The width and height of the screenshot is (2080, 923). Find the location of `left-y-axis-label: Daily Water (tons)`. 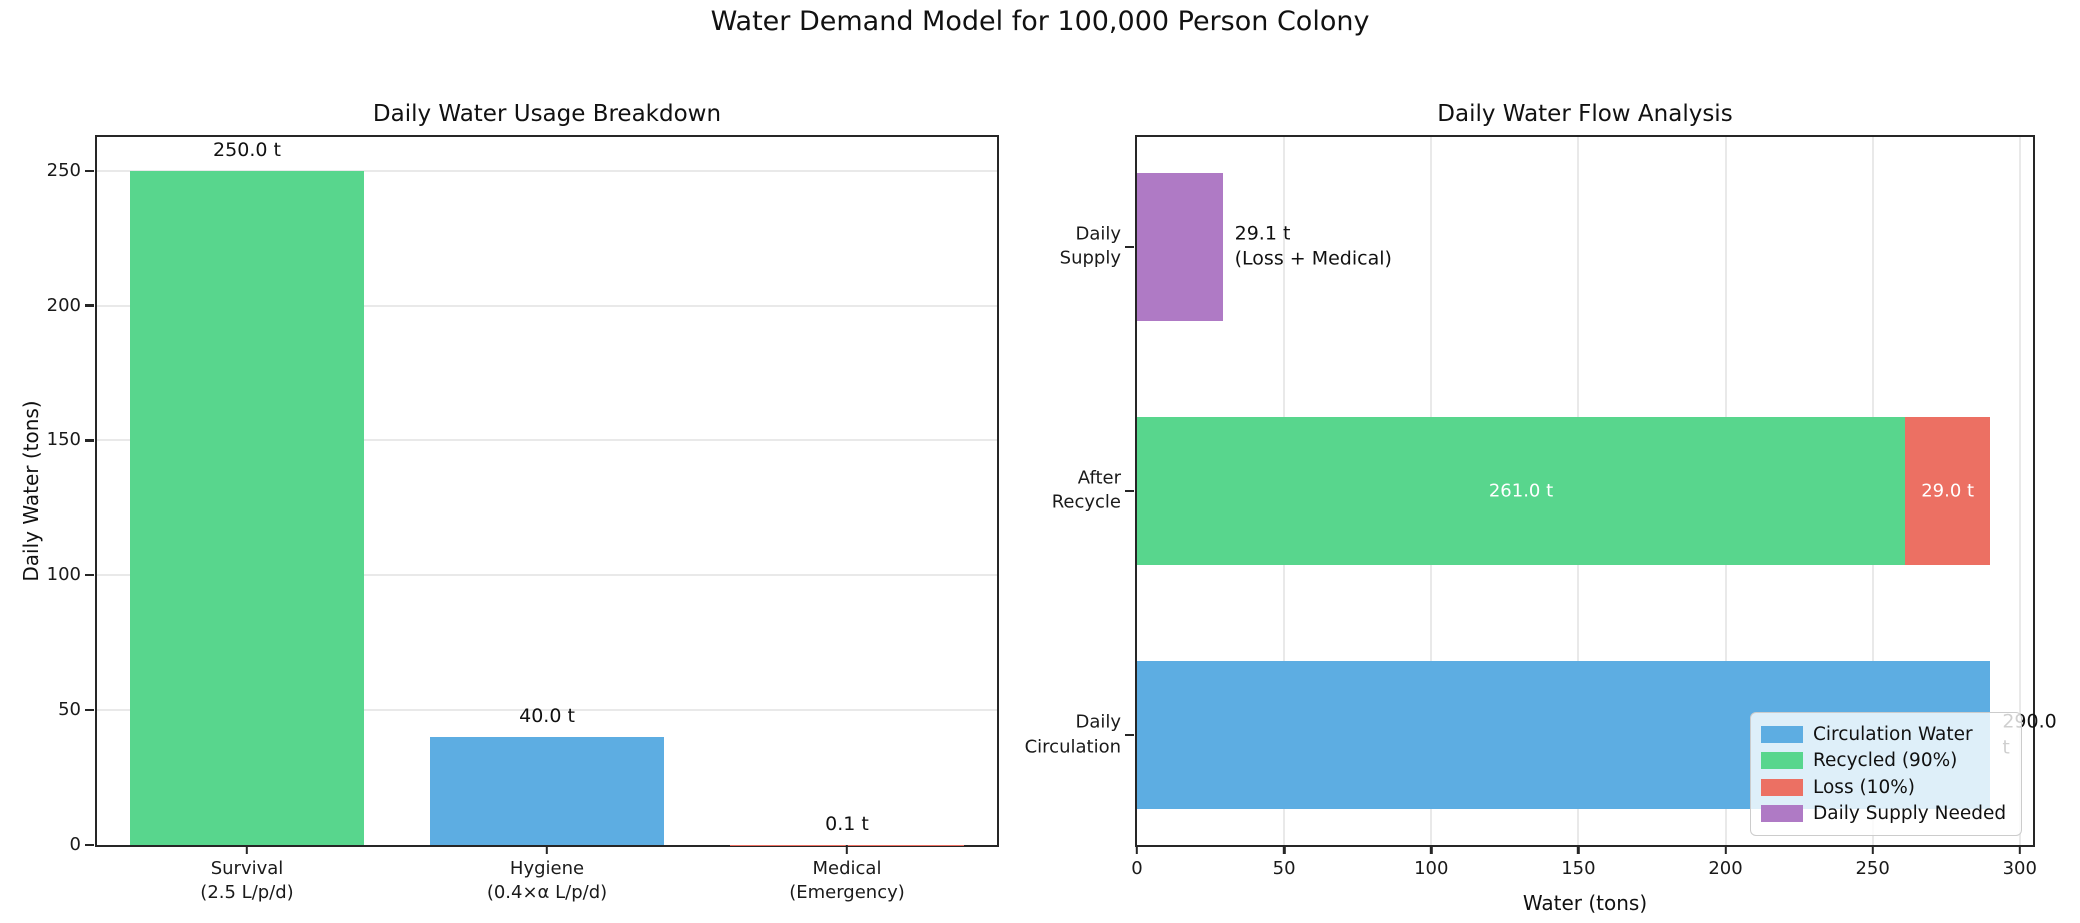

left-y-axis-label: Daily Water (tons) is located at coordinates (31, 491).